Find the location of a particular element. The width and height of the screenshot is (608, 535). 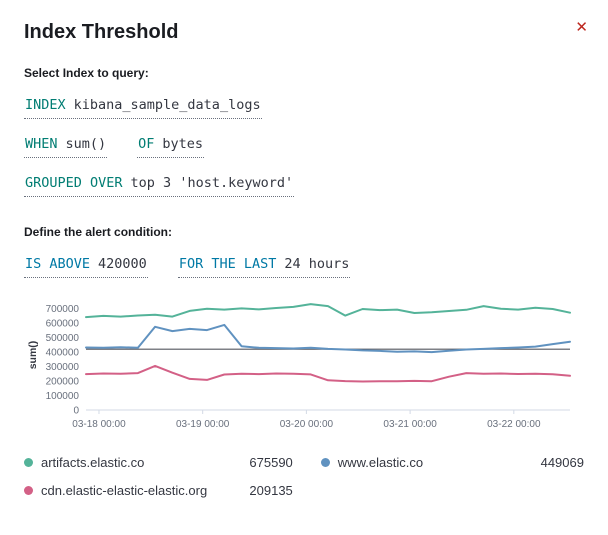

for-the-last-value: 24 hours is located at coordinates (317, 264).